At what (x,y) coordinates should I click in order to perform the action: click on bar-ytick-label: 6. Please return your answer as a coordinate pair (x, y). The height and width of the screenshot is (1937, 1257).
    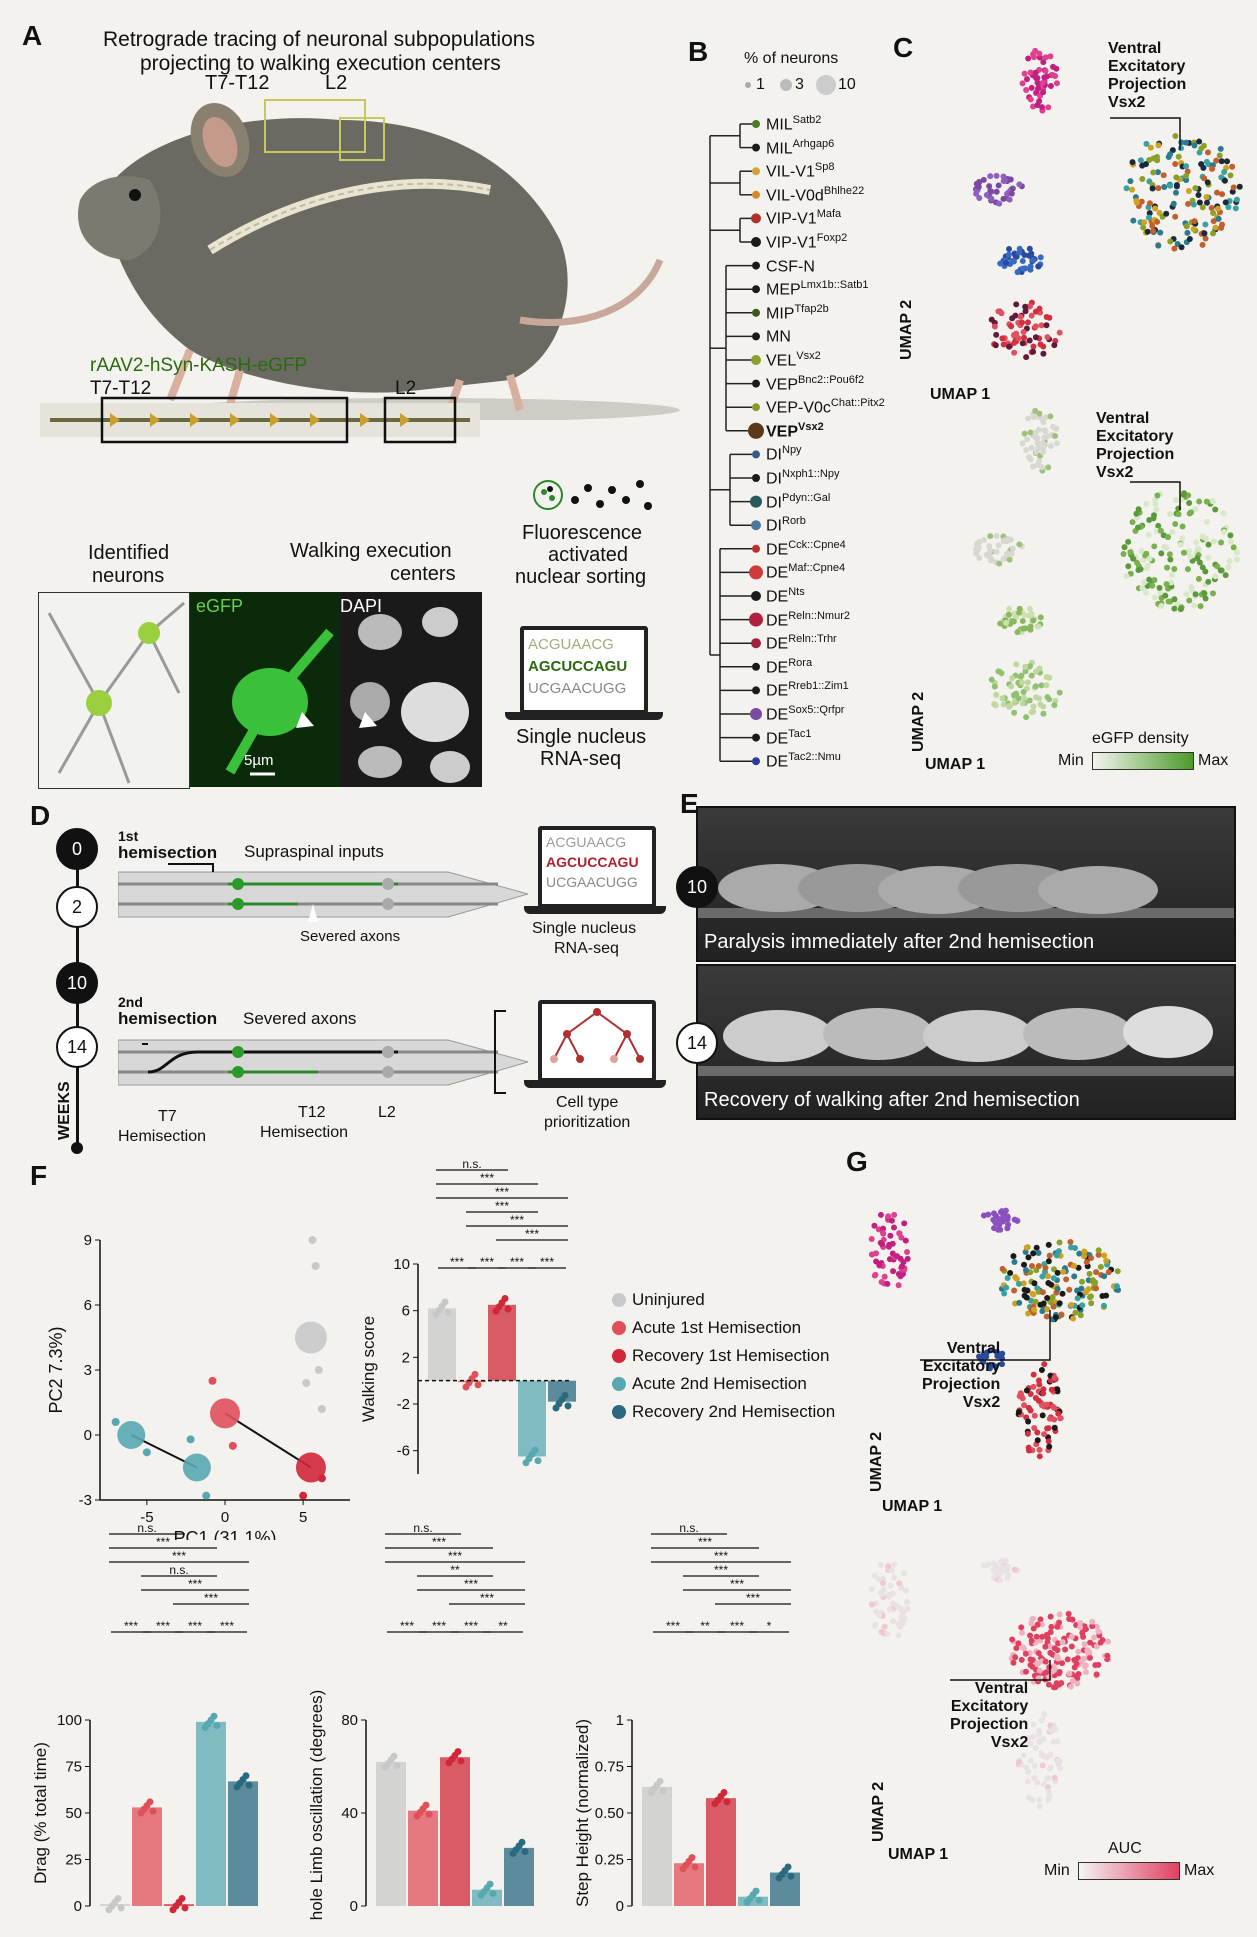
    Looking at the image, I should click on (406, 1311).